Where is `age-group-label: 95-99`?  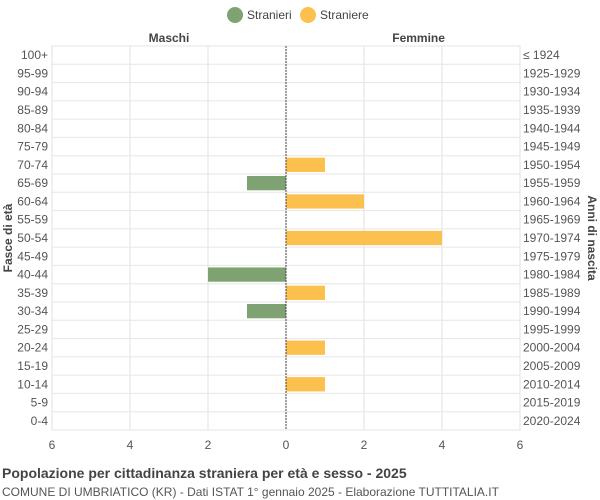 age-group-label: 95-99 is located at coordinates (32, 73).